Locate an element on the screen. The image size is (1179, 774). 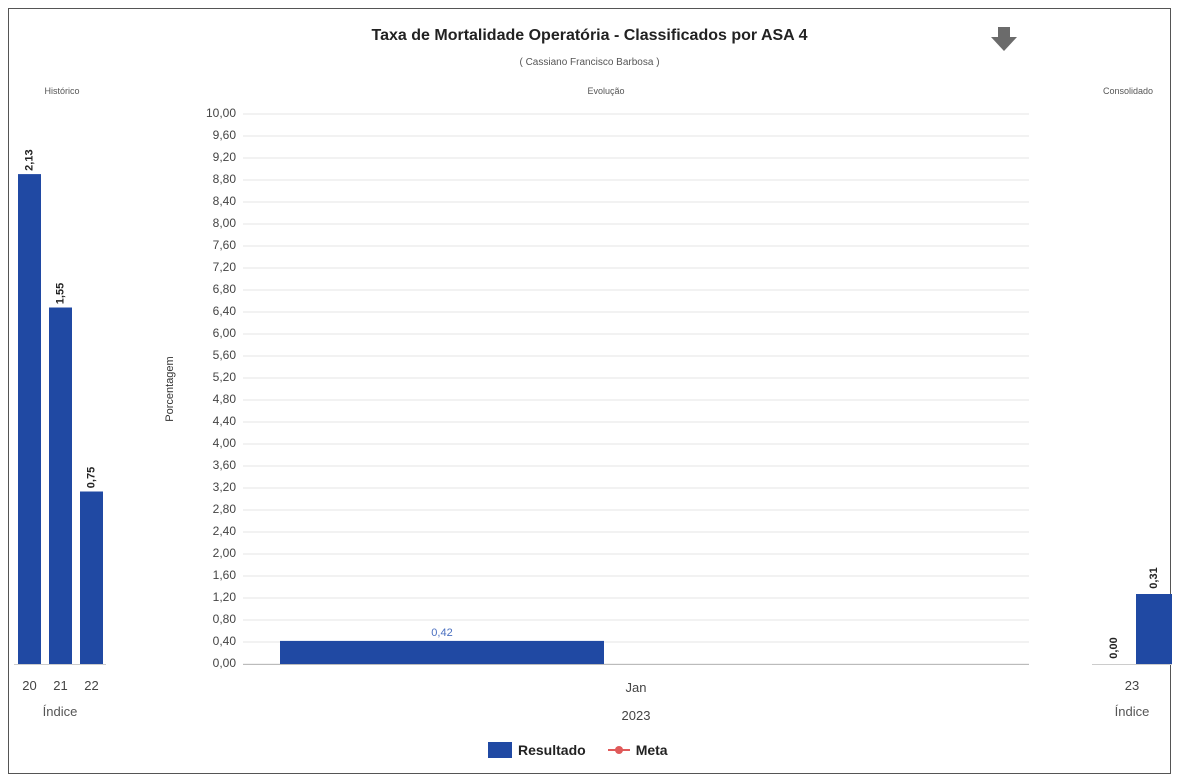
evolucao-title: Evolução is located at coordinates (605, 91).